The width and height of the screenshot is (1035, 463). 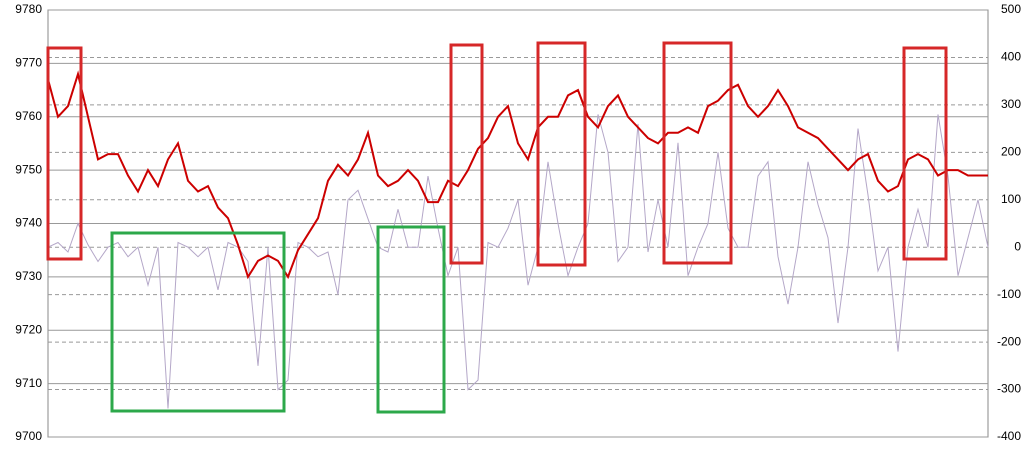 I want to click on y2-tick-label: 500, so click(x=1011, y=9).